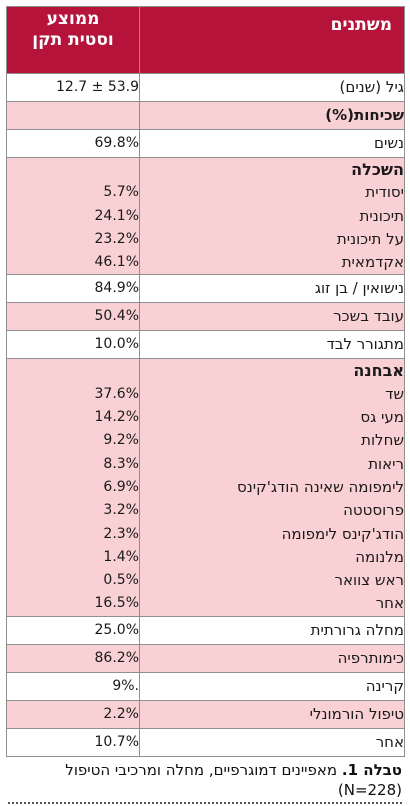 The width and height of the screenshot is (410, 806). What do you see at coordinates (121, 510) in the screenshot?
I see `value: 3.2%` at bounding box center [121, 510].